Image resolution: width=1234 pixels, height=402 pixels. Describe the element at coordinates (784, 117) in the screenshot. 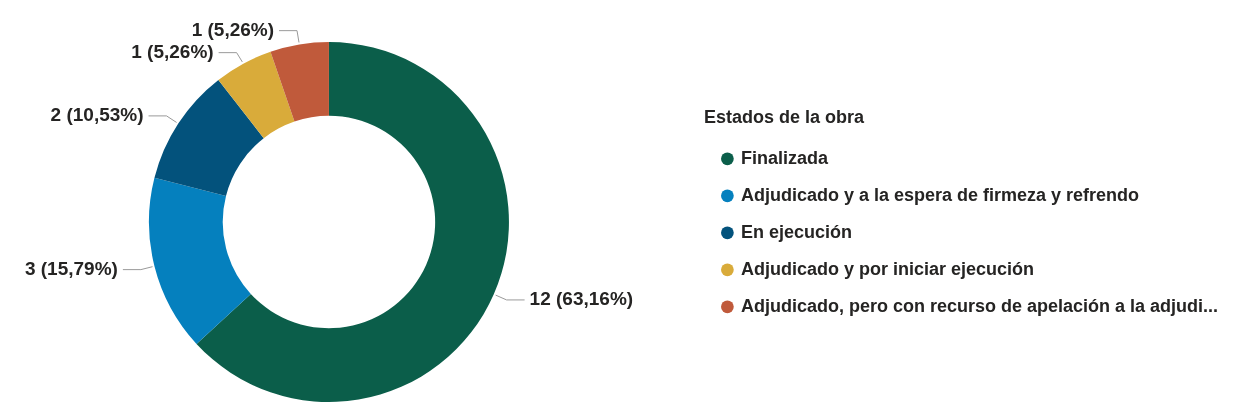

I see `legend-title: Estados de la obra` at that location.